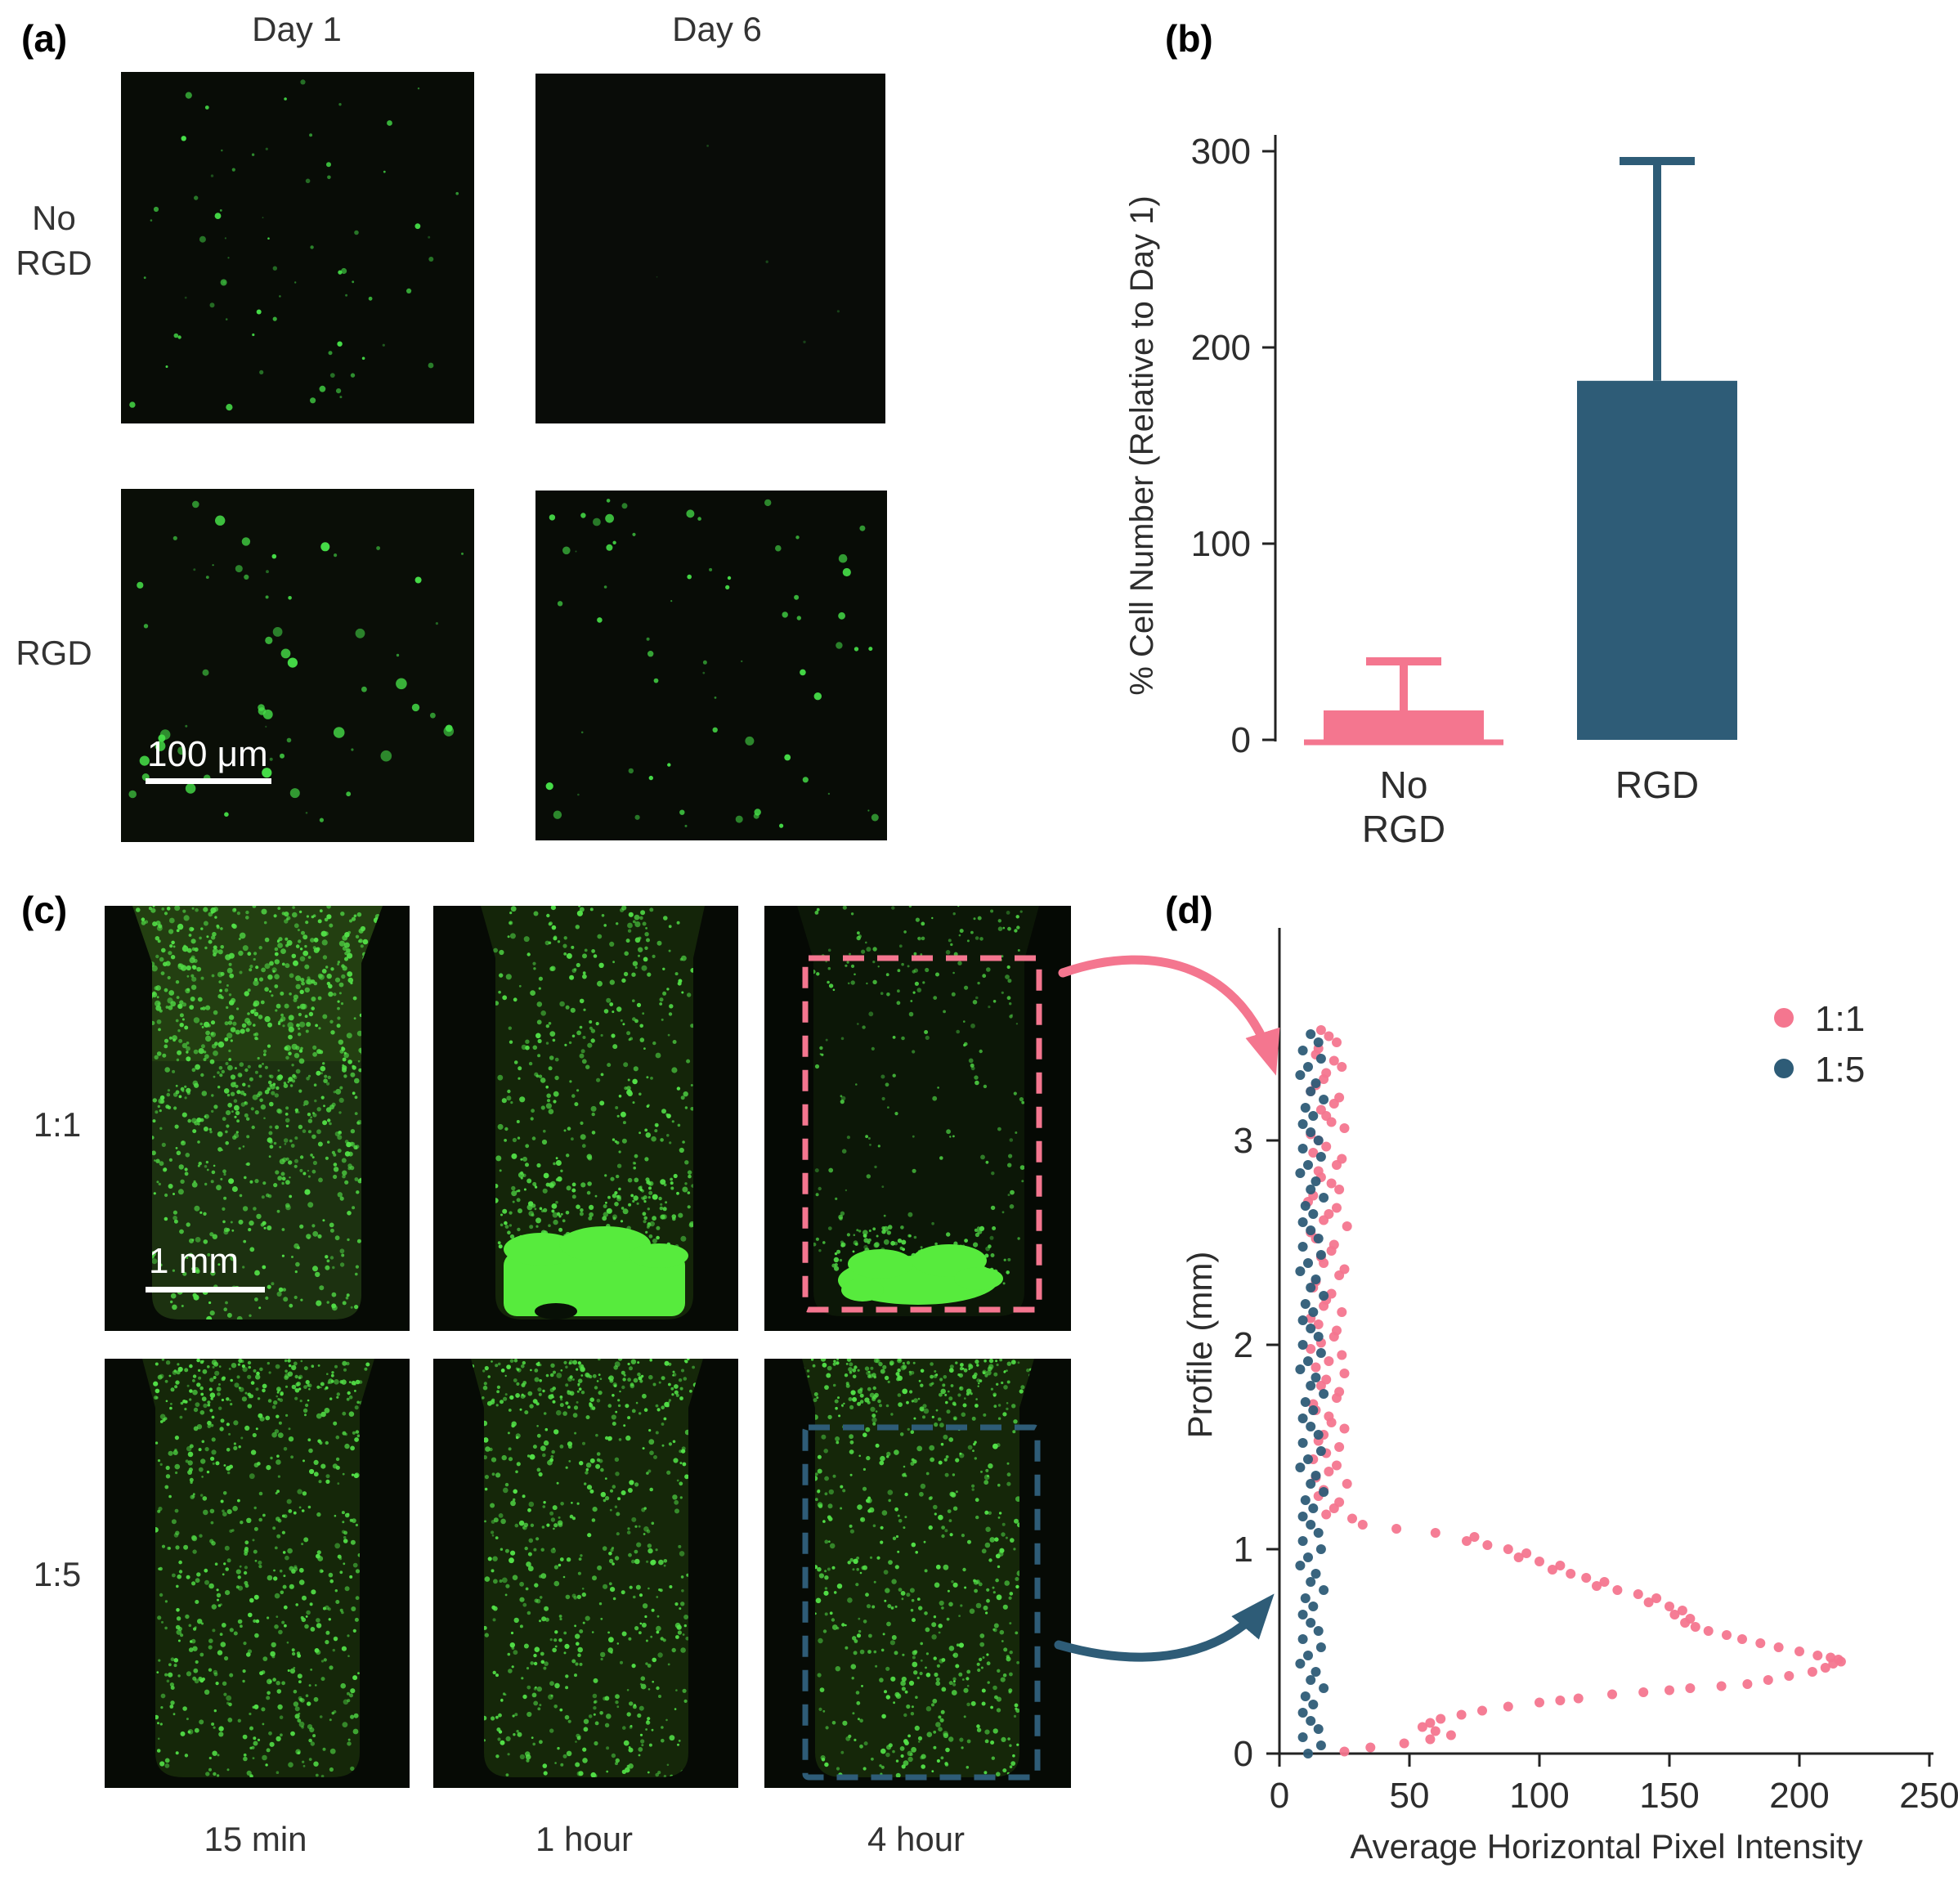  Describe the element at coordinates (1200, 1345) in the screenshot. I see `svg-text: Profile (mm)` at that location.